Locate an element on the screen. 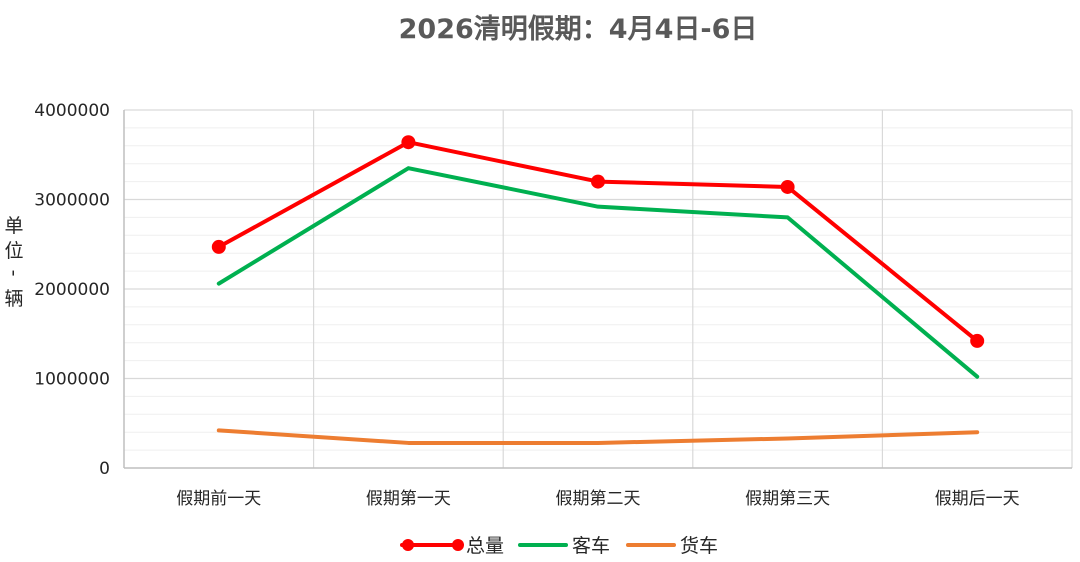 Image resolution: width=1080 pixels, height=562 pixels. y-tick-label: 1000000 is located at coordinates (72, 380).